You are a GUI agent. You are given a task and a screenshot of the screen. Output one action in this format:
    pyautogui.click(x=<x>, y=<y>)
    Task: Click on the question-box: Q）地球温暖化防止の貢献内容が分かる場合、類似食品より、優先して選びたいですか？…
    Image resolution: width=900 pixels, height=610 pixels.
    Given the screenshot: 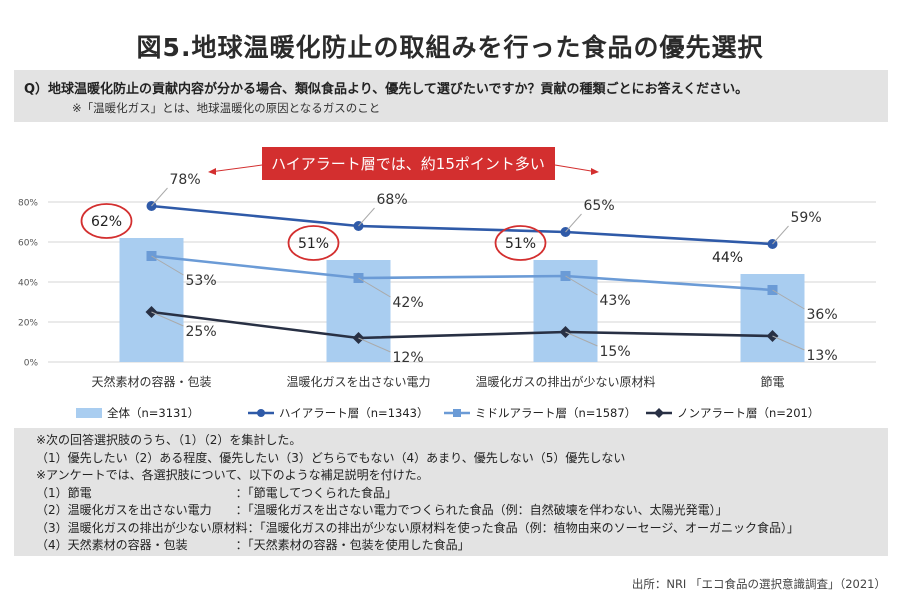 What is the action you would take?
    pyautogui.click(x=451, y=96)
    